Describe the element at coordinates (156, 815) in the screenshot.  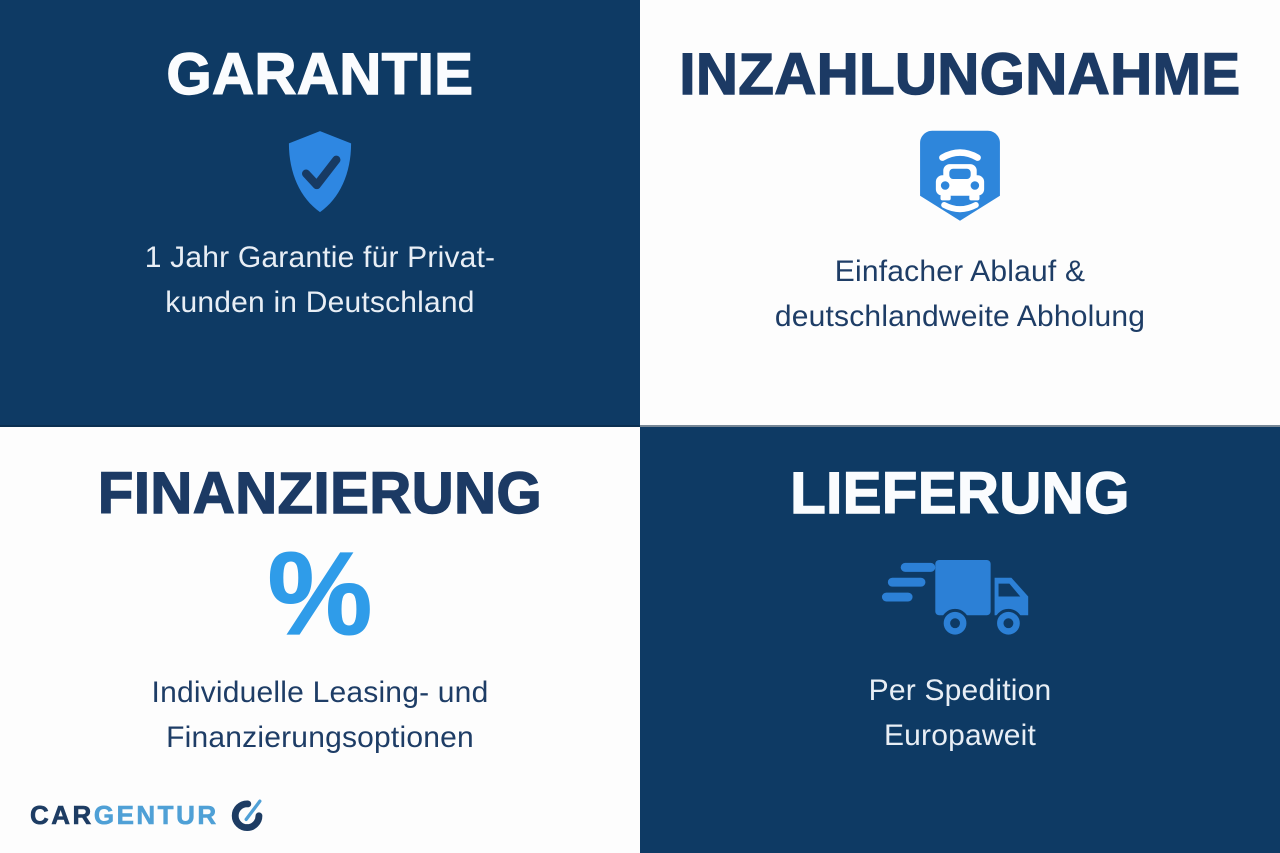
I see `brand-wordmark-gentur: GENTUR` at that location.